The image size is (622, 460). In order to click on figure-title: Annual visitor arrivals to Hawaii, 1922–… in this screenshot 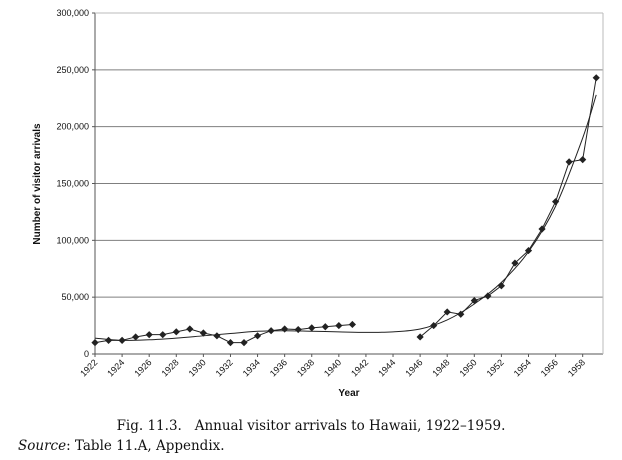, I will do `click(350, 426)`.